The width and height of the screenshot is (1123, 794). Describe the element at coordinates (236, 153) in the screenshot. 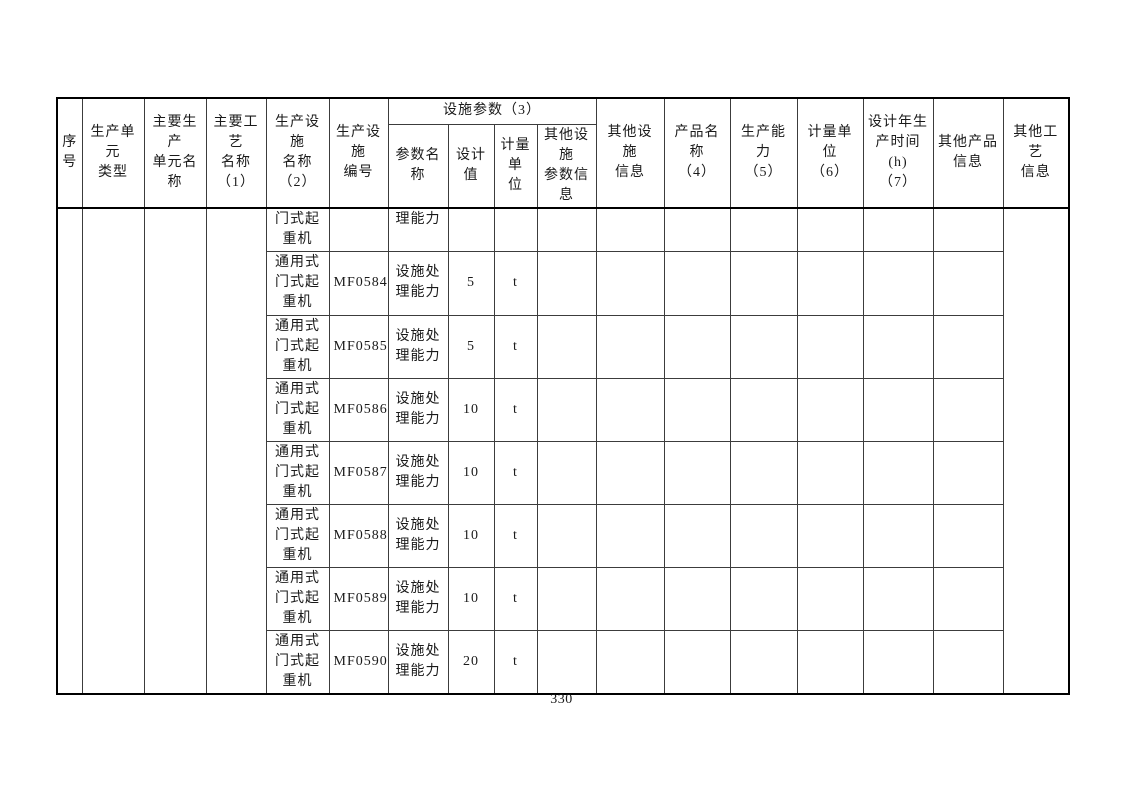

I see `header-process-name: 主要工艺 名称（1）` at that location.